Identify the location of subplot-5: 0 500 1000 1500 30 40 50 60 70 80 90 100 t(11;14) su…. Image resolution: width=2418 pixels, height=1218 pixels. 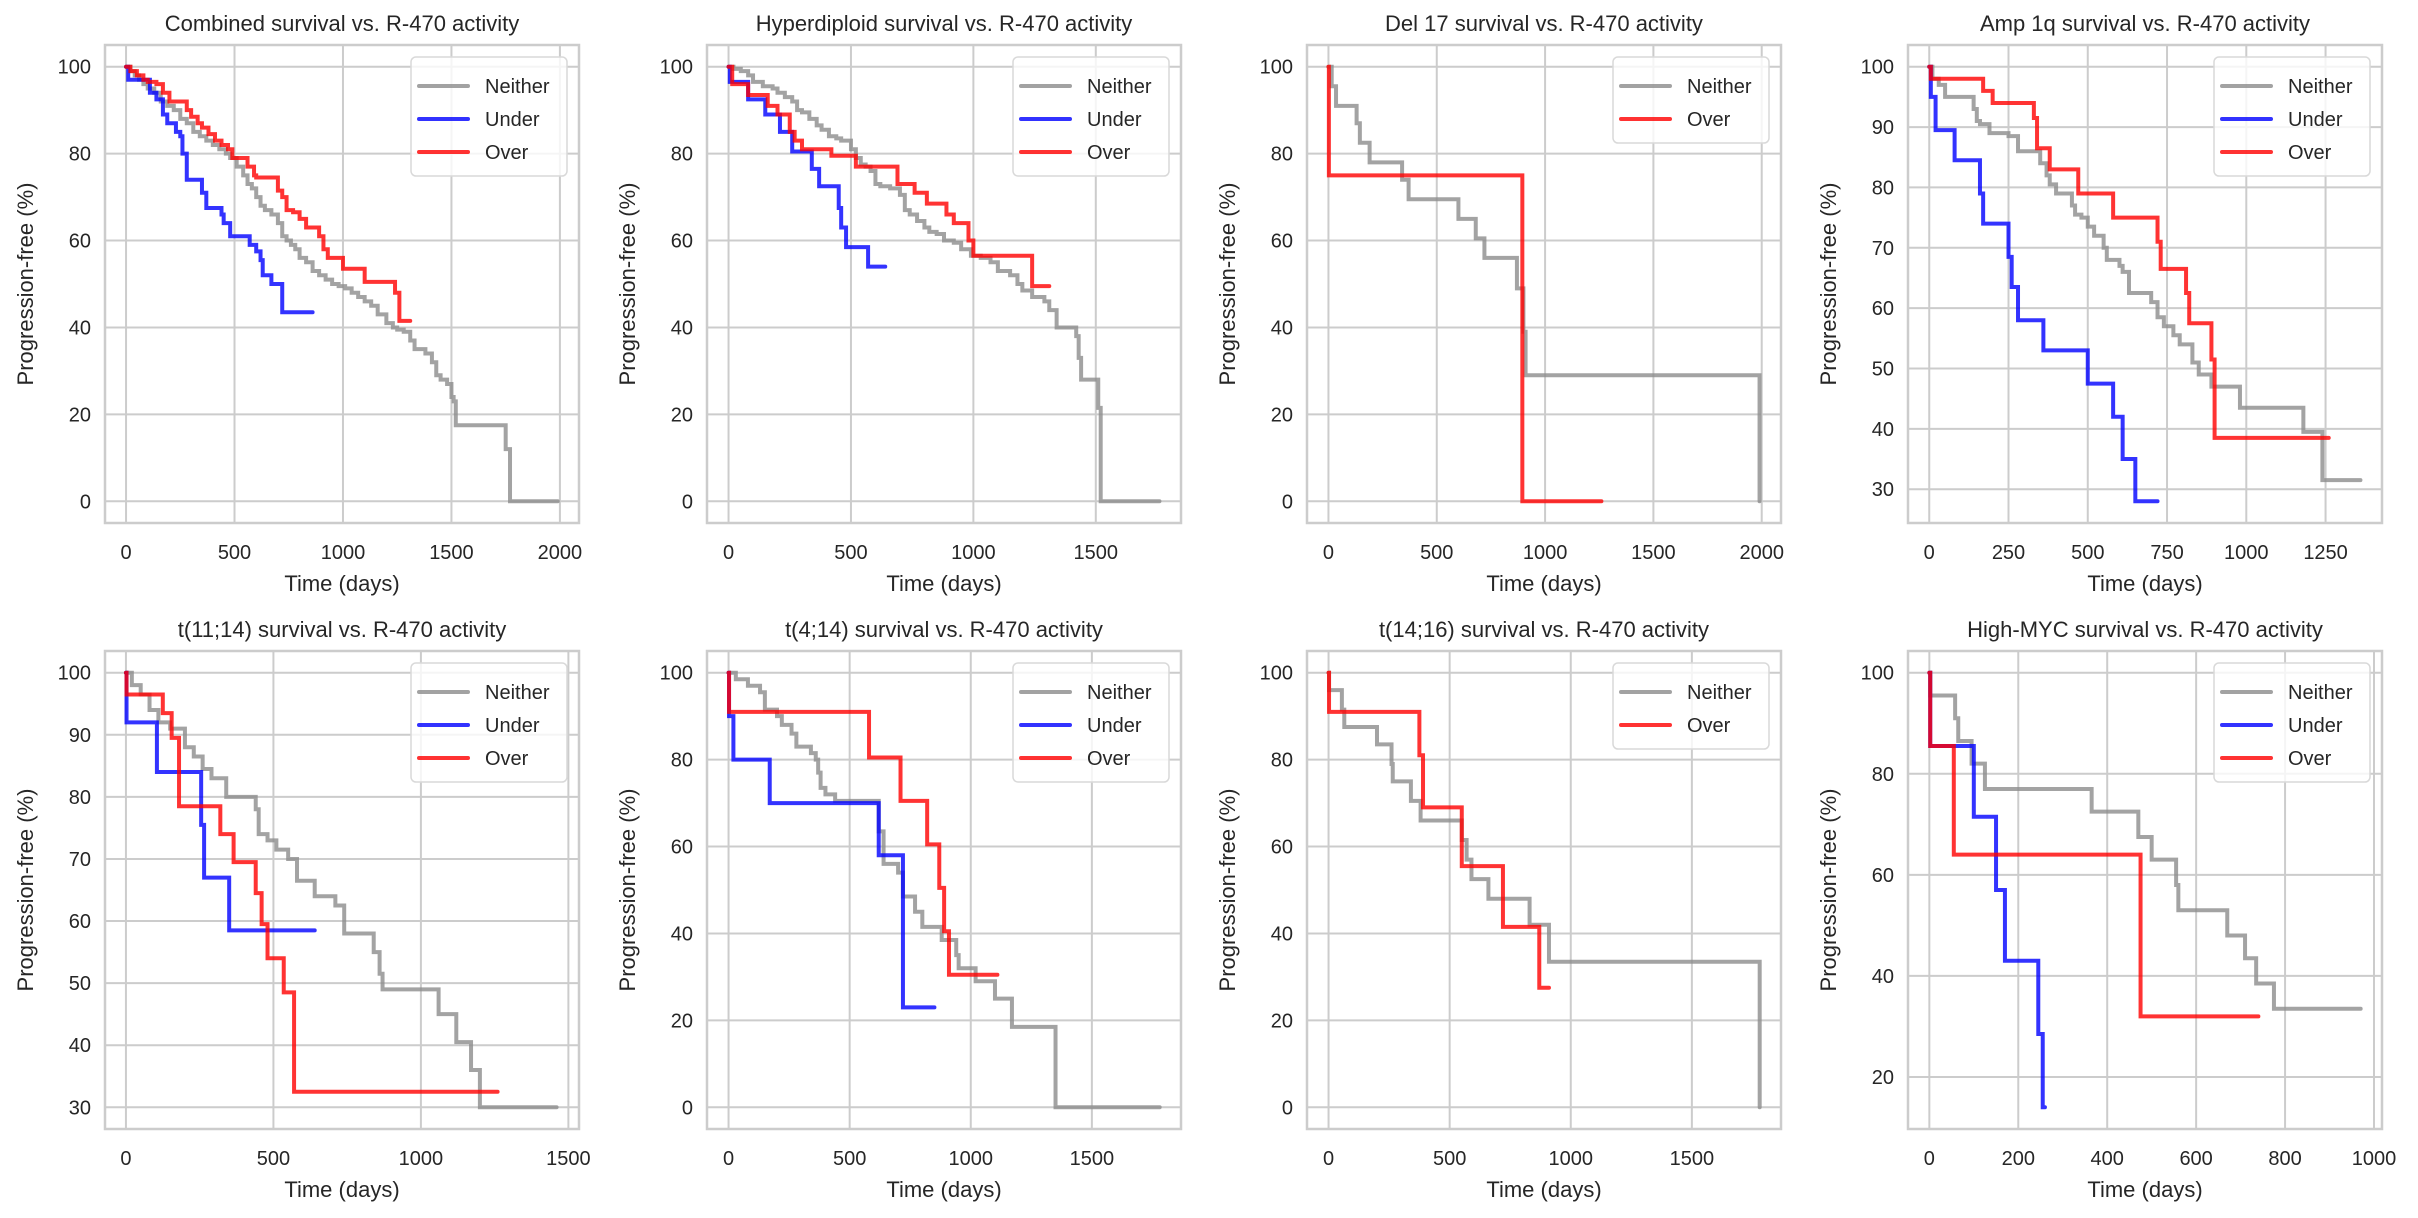
(302, 909).